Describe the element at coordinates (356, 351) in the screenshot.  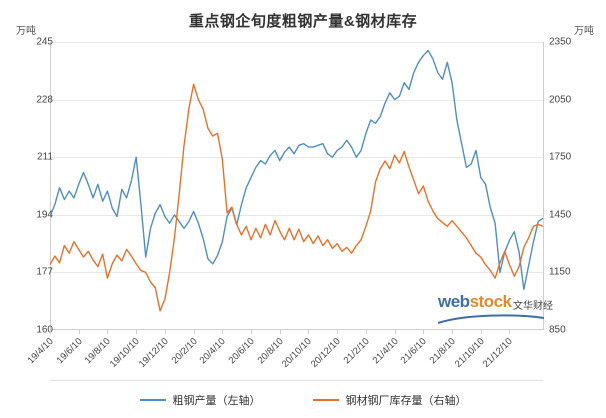
I see `x-axis-tick-label: 21/2/10` at that location.